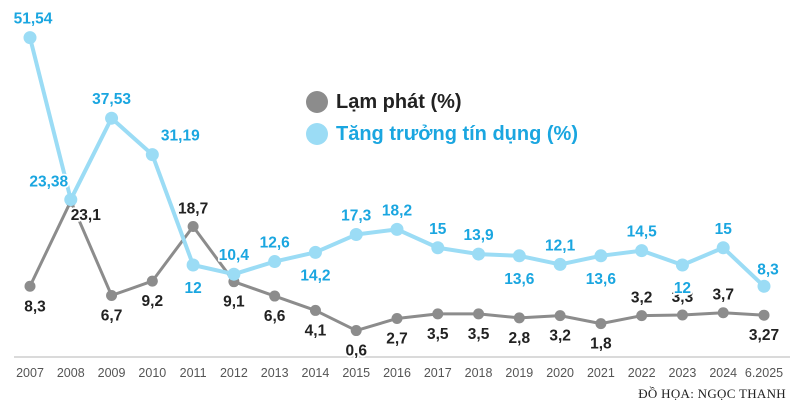  I want to click on point-inflation-2018, so click(479, 314).